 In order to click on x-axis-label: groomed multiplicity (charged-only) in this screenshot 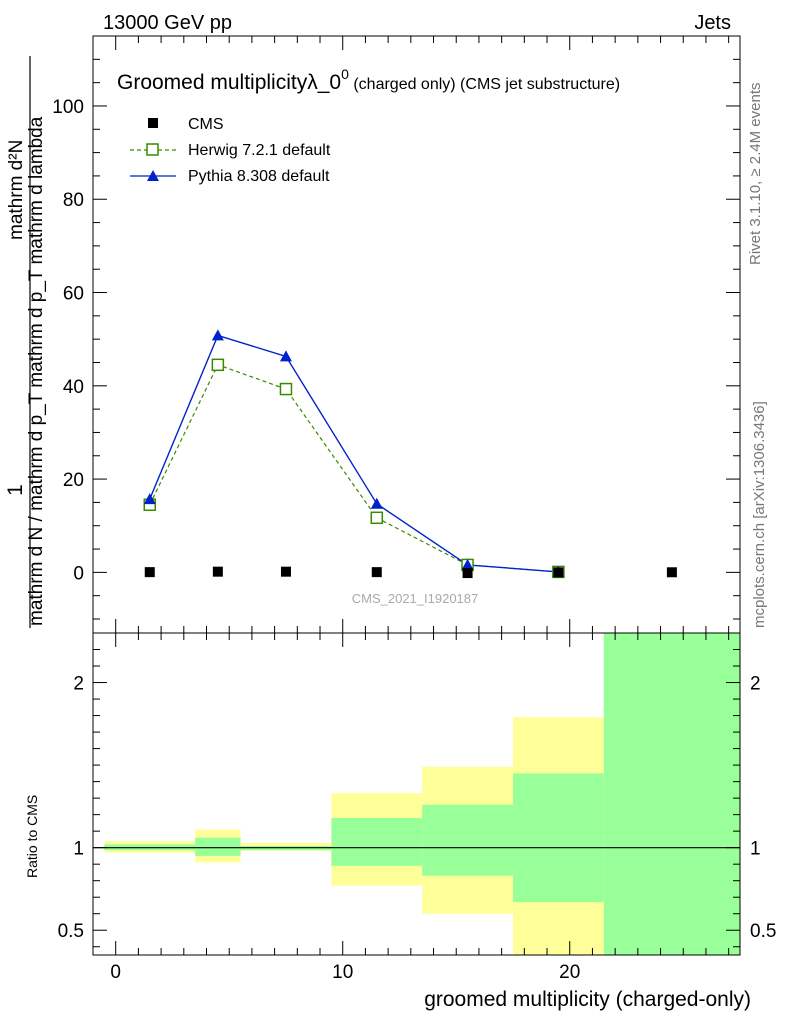, I will do `click(587, 999)`.